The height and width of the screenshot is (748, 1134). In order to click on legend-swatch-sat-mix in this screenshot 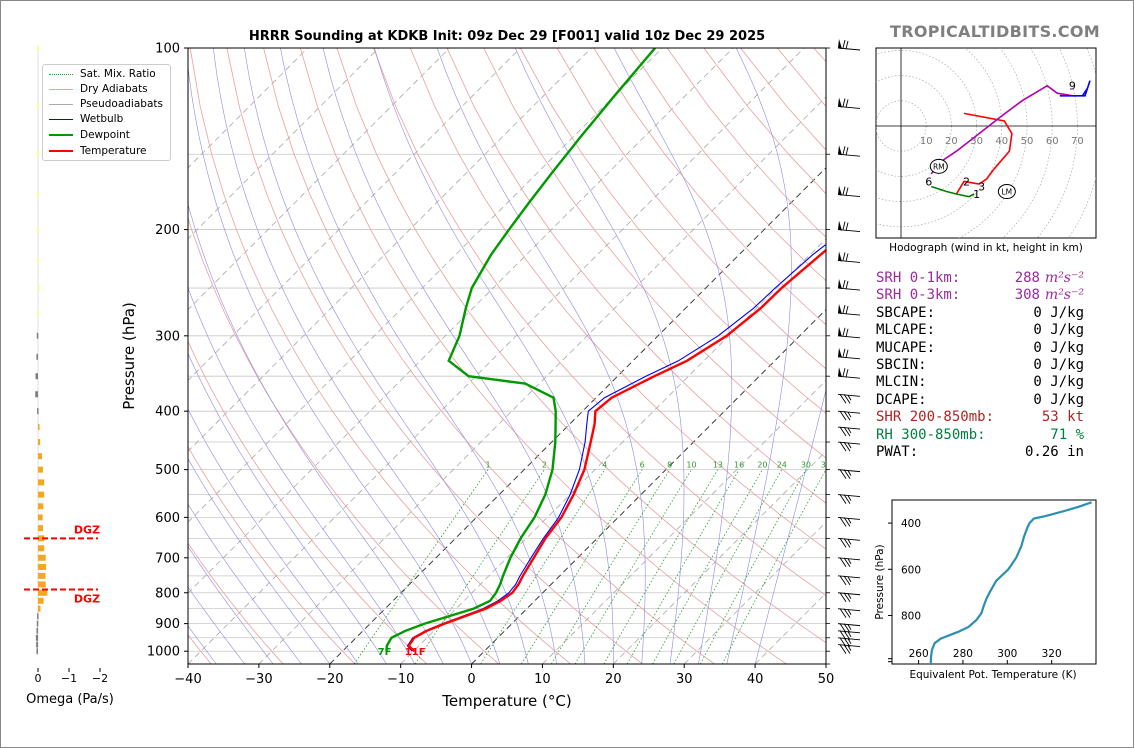, I will do `click(61, 74)`.